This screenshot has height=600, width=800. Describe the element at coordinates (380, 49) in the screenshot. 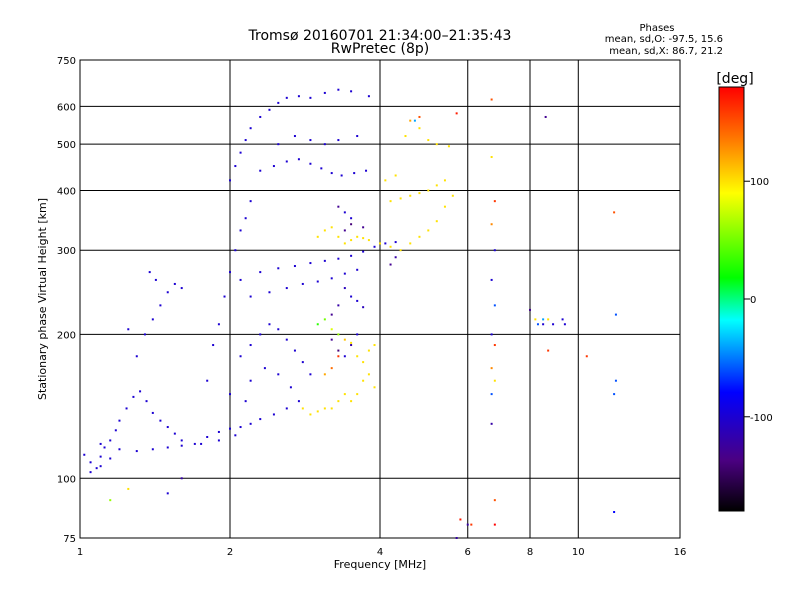

I see `chart-subtitle: RwPretec (8p)` at that location.